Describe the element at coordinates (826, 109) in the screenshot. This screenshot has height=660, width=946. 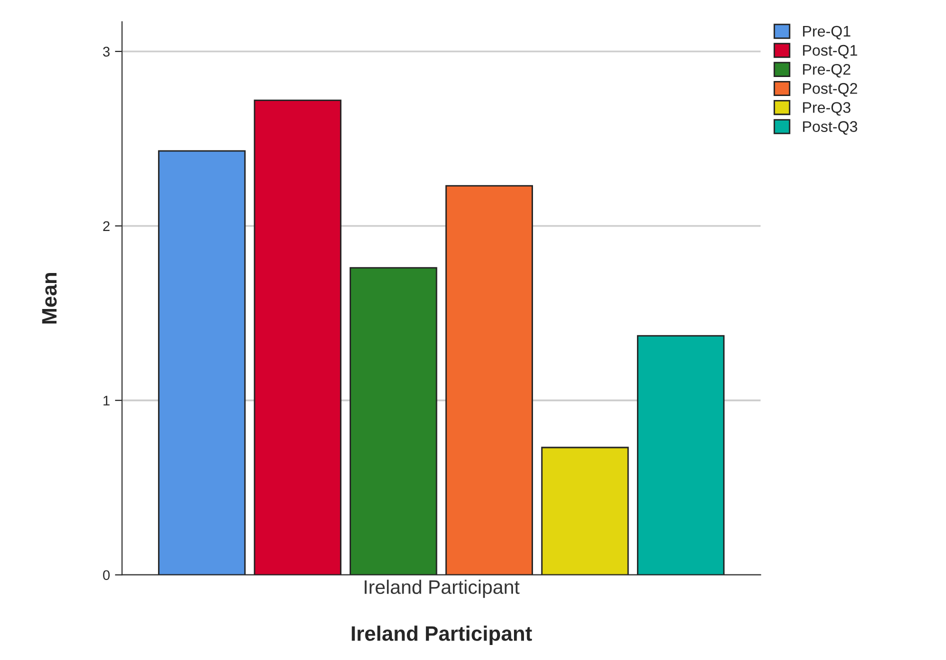
I see `legend-label: Pre-Q3` at that location.